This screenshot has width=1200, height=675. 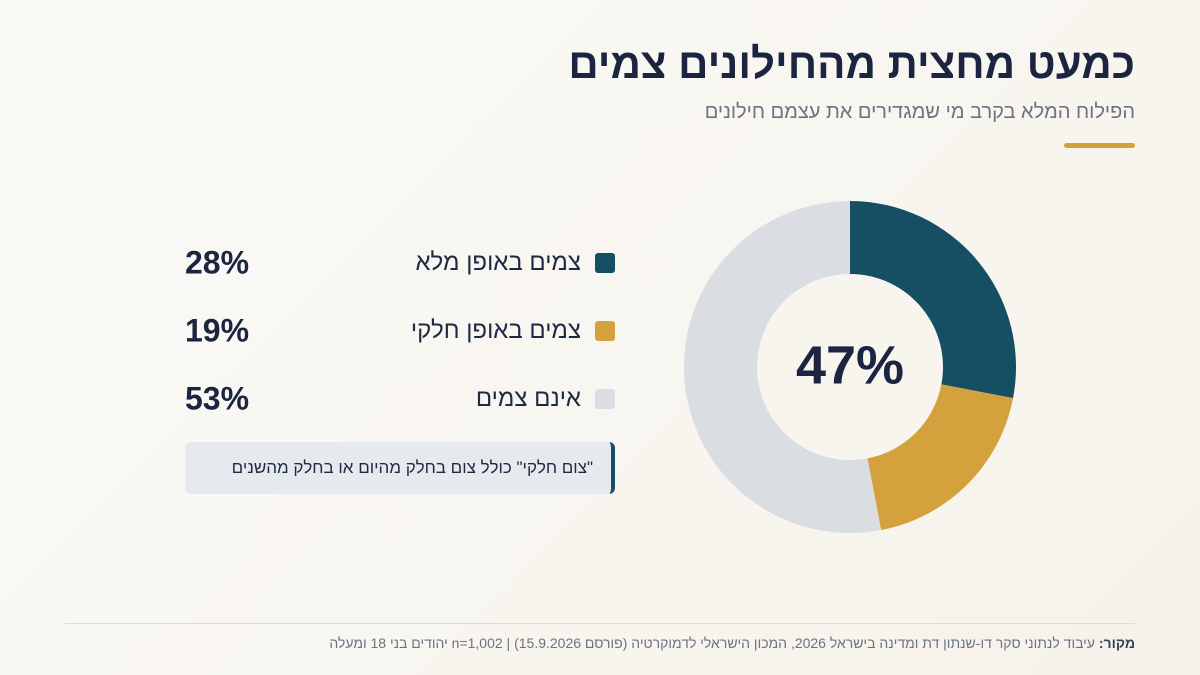 I want to click on legend-swatch-partial, so click(x=605, y=331).